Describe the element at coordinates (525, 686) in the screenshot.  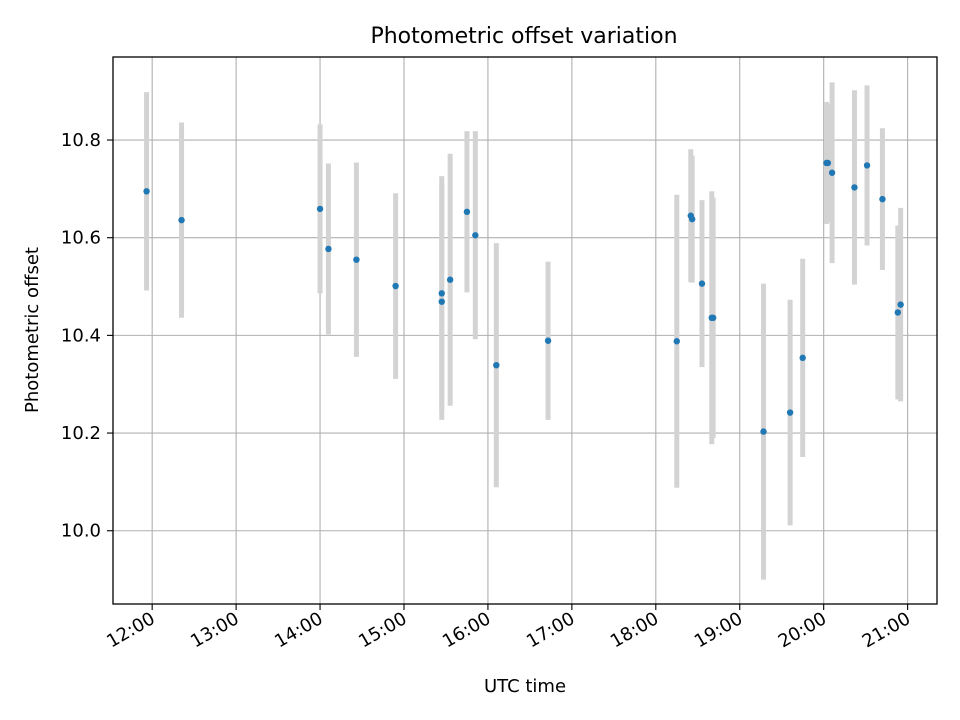
I see `x-axis-label: UTC time` at that location.